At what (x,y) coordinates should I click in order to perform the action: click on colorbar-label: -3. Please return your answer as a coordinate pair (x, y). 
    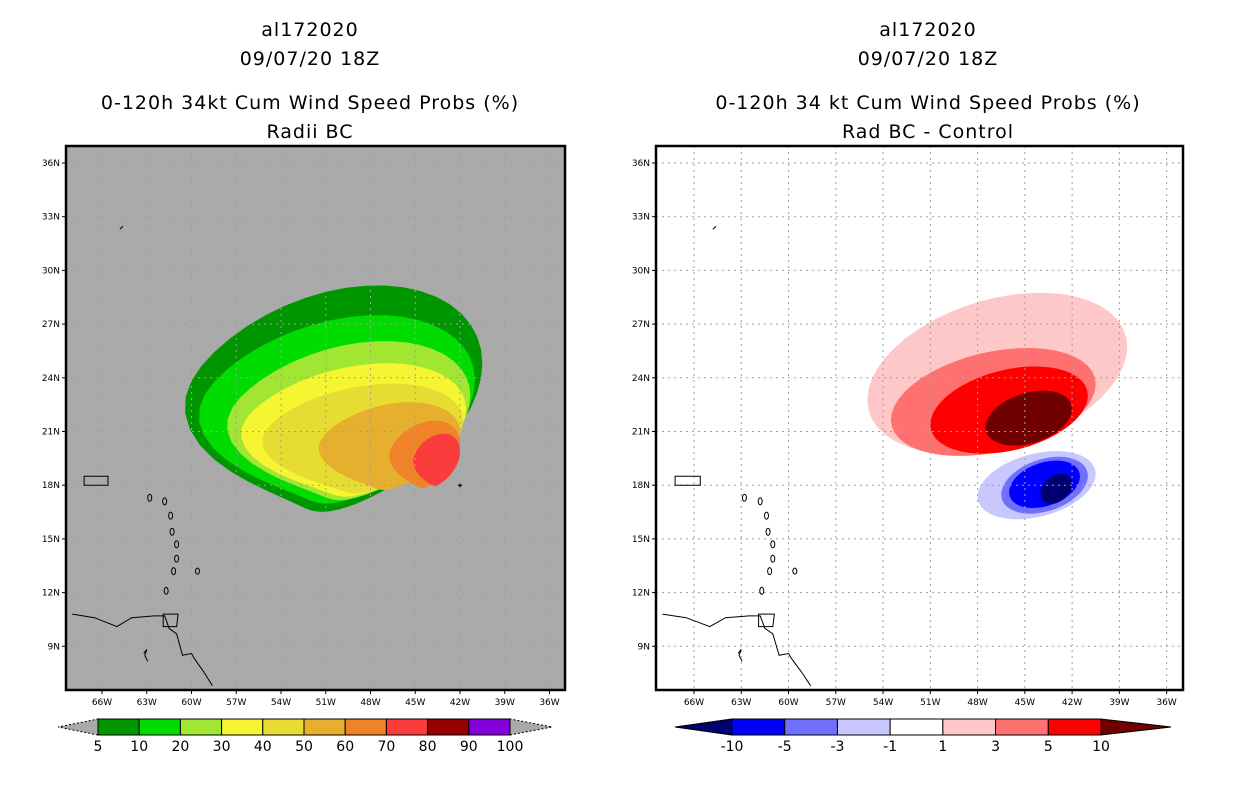
    Looking at the image, I should click on (837, 747).